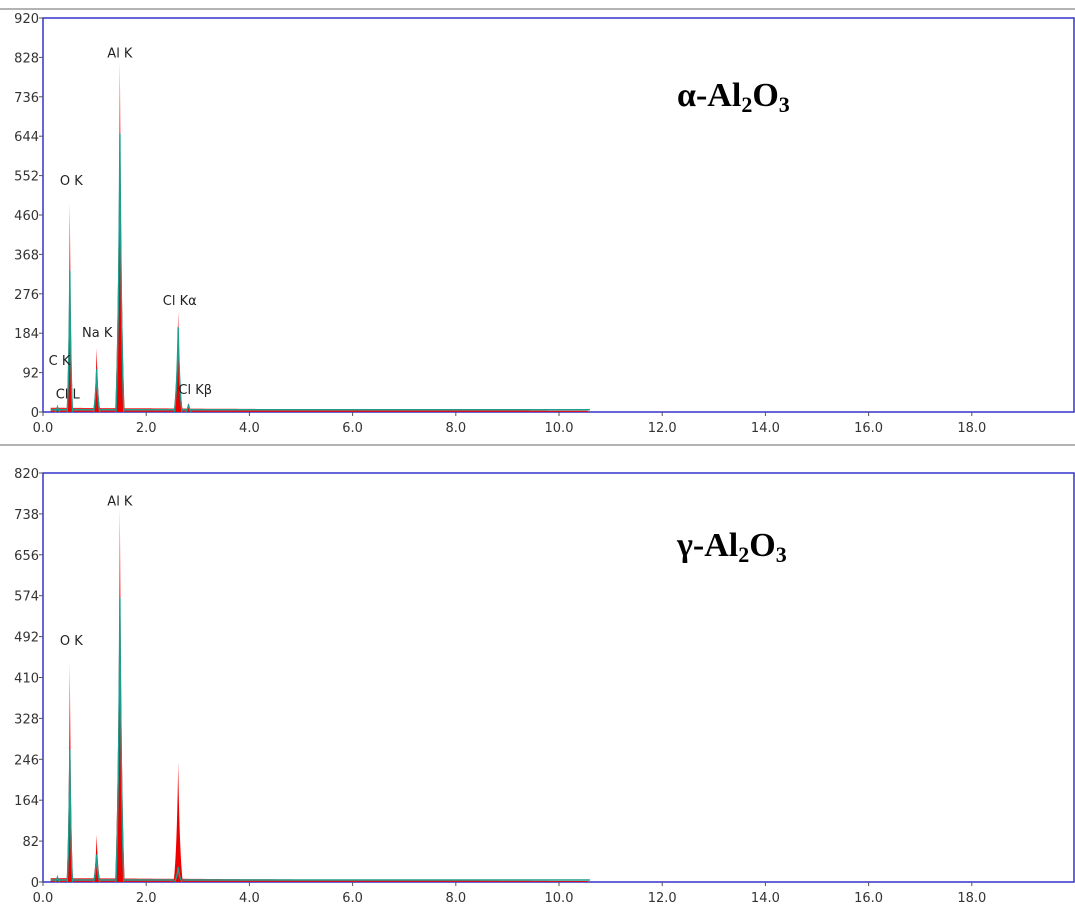 The width and height of the screenshot is (1075, 909). What do you see at coordinates (249, 428) in the screenshot?
I see `alpha-x-tick-label: 4.0` at bounding box center [249, 428].